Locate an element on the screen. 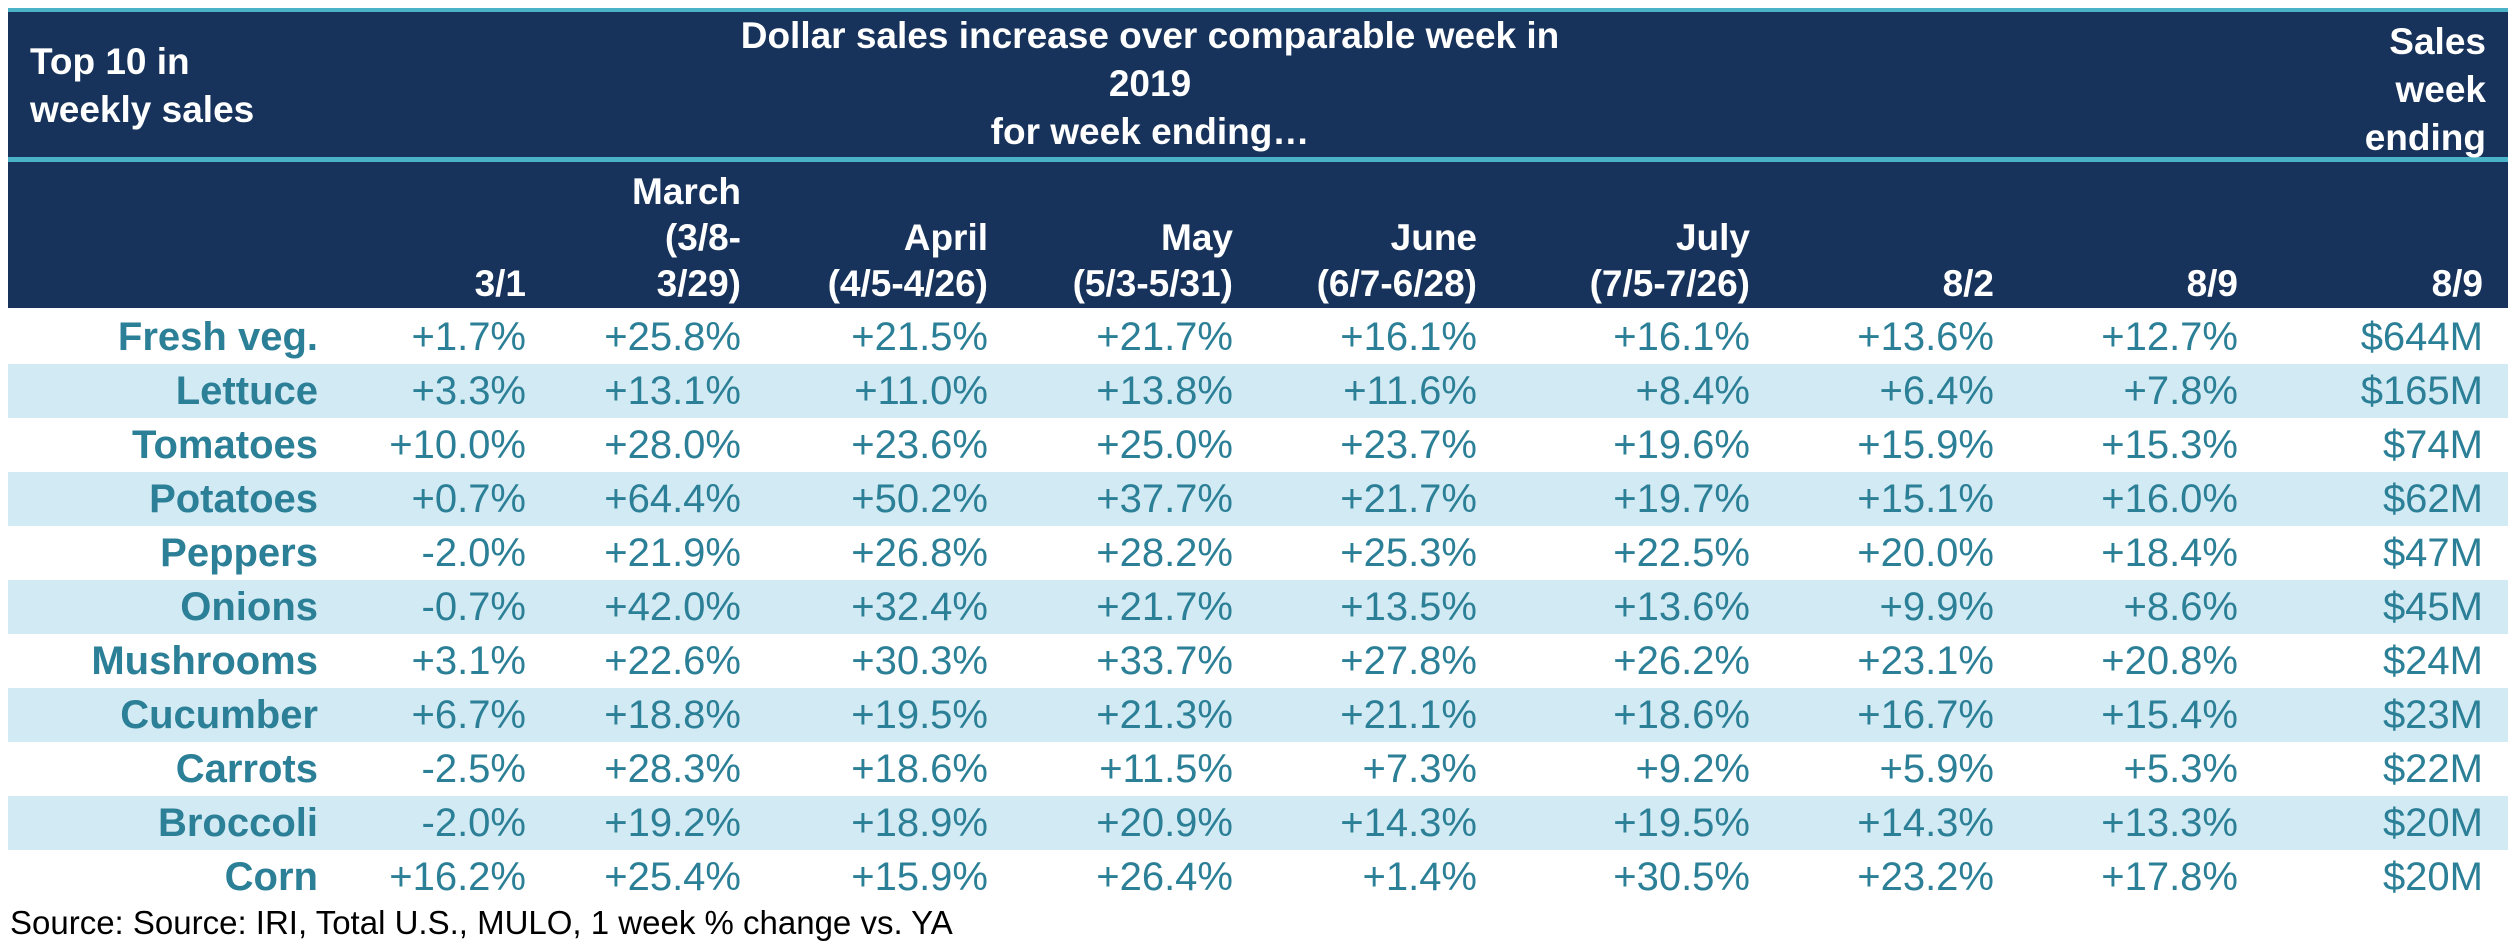 Image resolution: width=2516 pixels, height=951 pixels. sales-value-cell: $23M is located at coordinates (2432, 715).